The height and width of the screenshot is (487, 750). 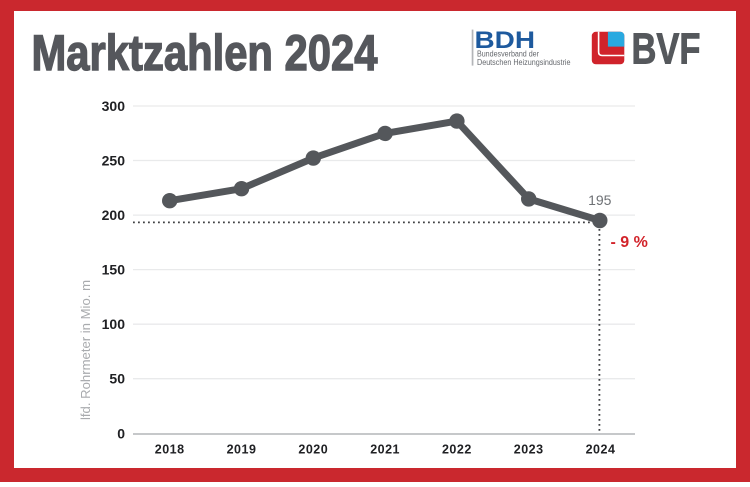 I want to click on svg-text: - 9 %, so click(x=629, y=242).